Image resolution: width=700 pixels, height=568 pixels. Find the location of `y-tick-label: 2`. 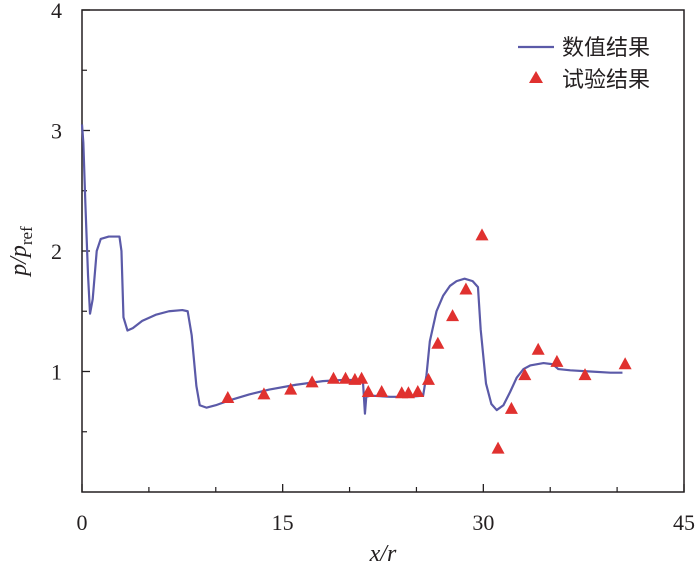

y-tick-label: 2 is located at coordinates (56, 251).